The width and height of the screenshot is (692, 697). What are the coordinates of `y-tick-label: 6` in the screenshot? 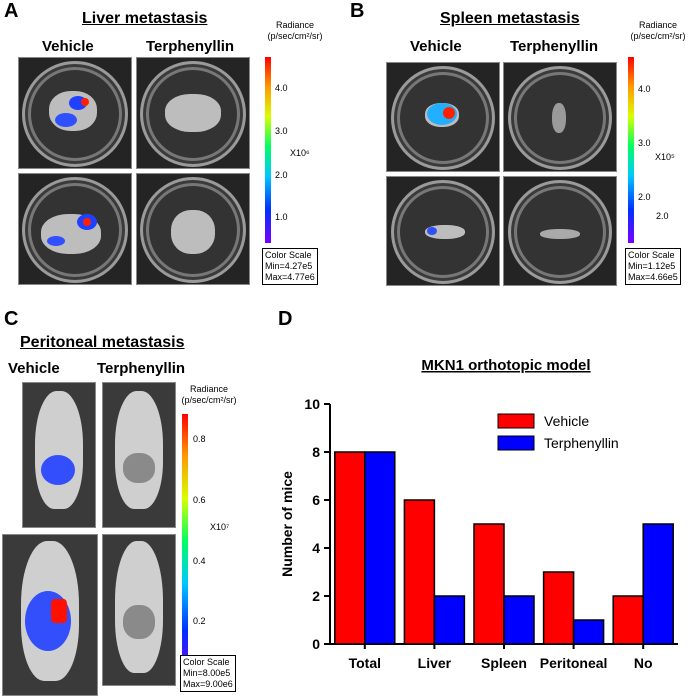 It's located at (316, 500).